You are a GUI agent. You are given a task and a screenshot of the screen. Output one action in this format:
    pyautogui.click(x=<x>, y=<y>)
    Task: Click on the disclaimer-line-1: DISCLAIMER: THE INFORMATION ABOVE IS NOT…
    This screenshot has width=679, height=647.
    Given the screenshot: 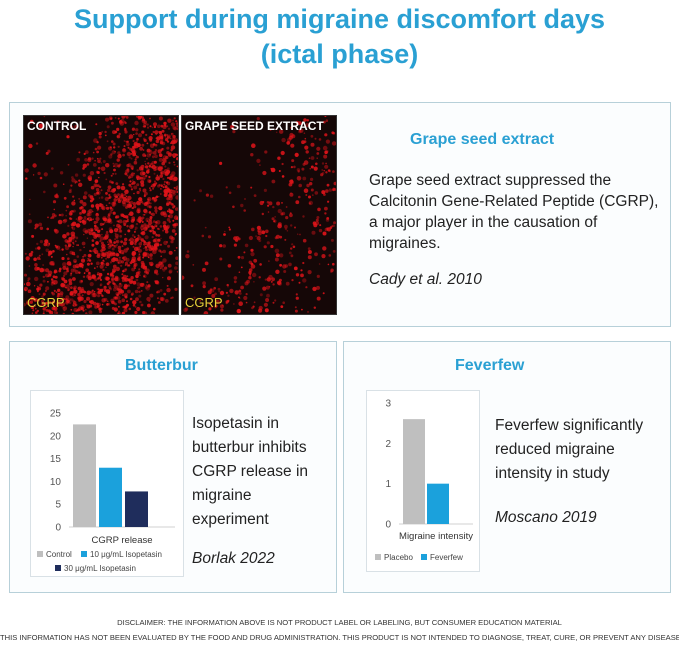 What is the action you would take?
    pyautogui.click(x=339, y=622)
    